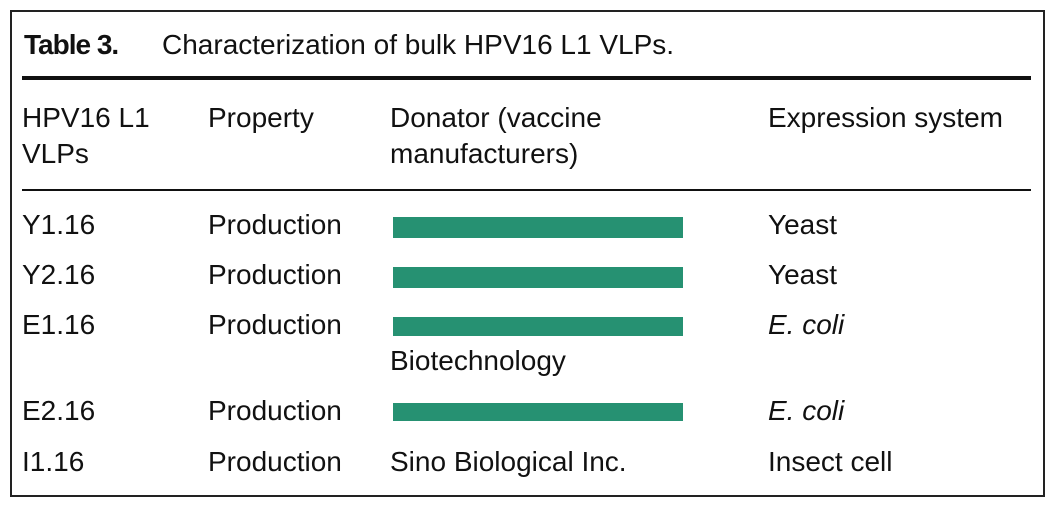 Image resolution: width=1053 pixels, height=506 pixels. I want to click on cell: Sino Biological Inc., so click(508, 461).